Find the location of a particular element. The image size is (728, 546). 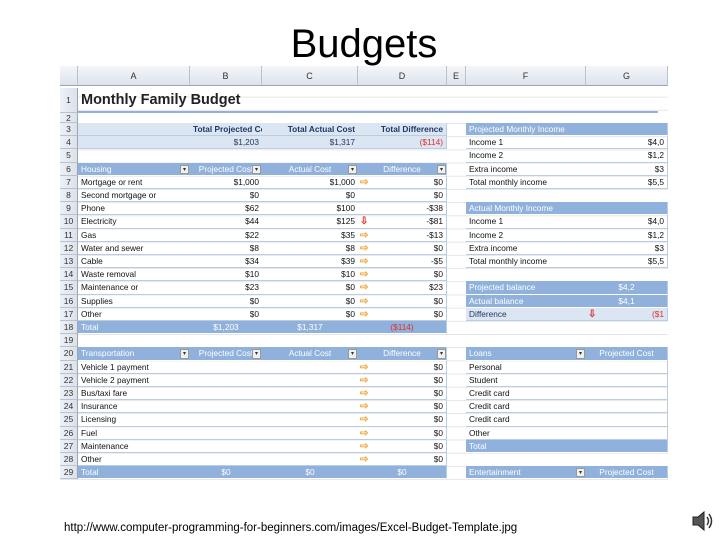

cell: $8 is located at coordinates (310, 248).